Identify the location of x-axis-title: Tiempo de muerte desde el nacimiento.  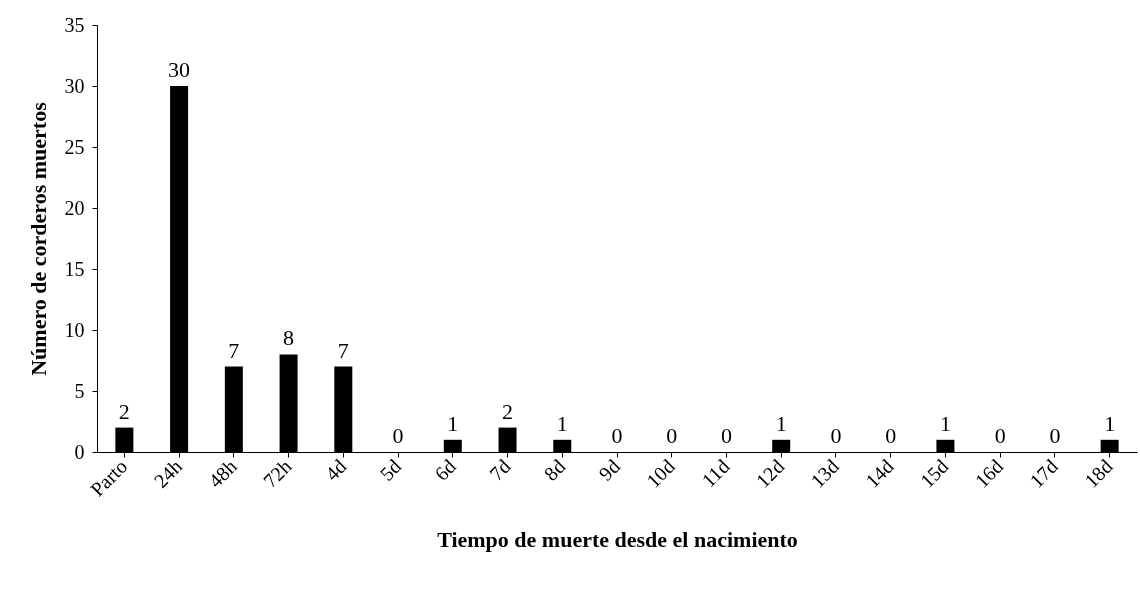
(617, 540).